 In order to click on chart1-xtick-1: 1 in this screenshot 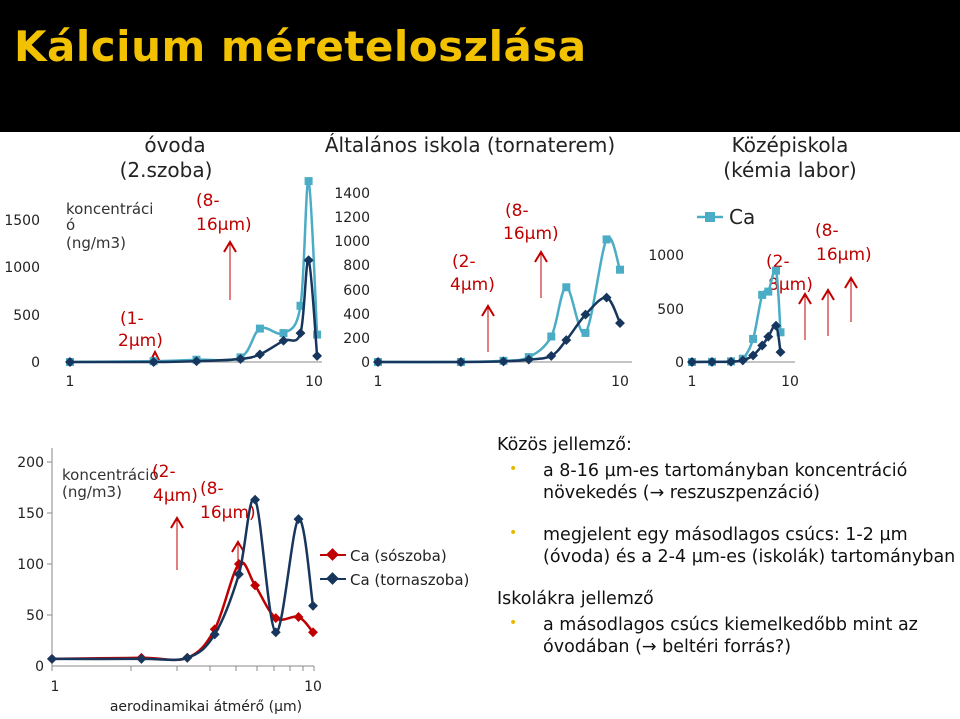, I will do `click(70, 382)`.